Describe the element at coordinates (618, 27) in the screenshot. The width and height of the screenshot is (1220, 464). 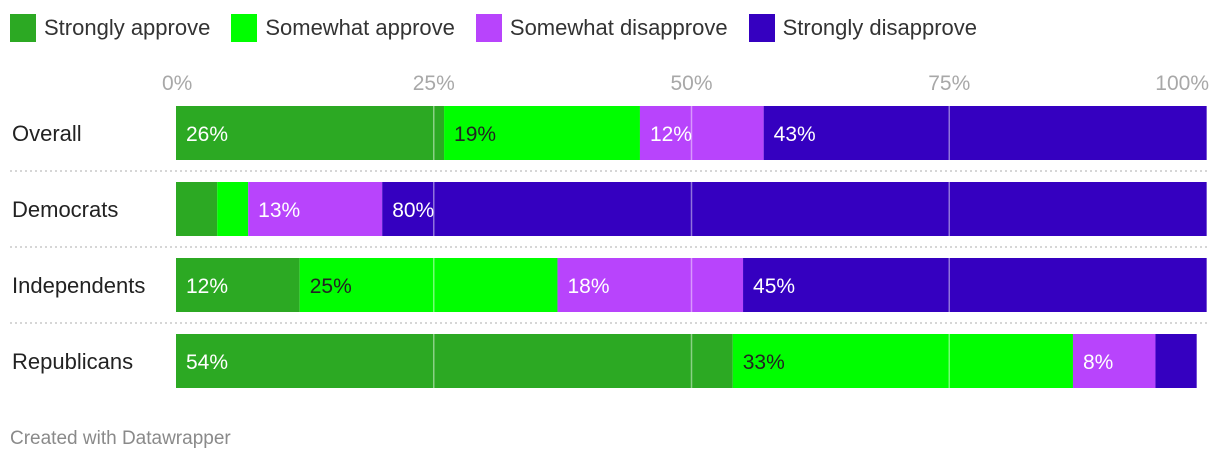
I see `legend-label: Somewhat disapprove` at that location.